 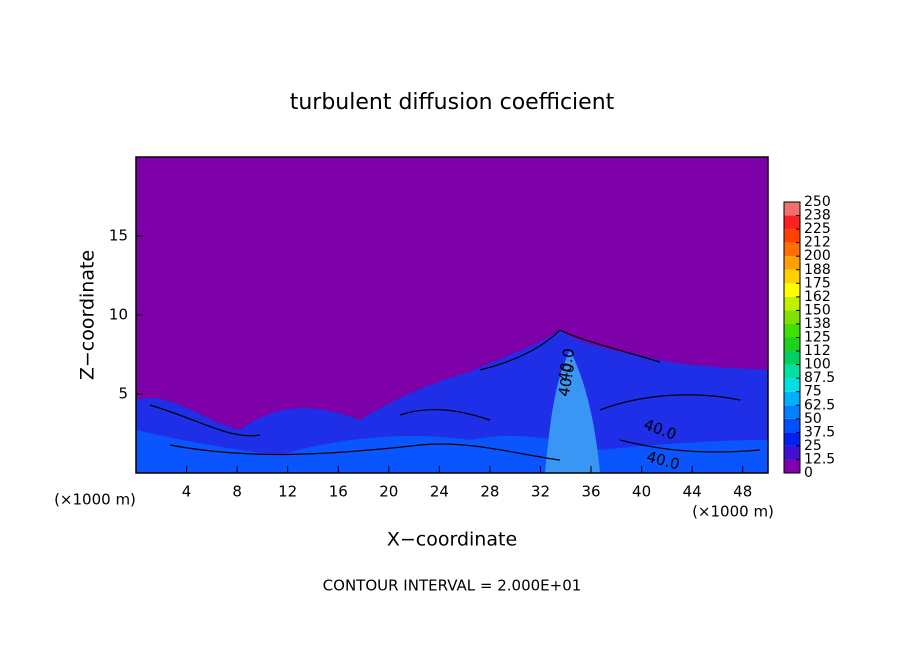 I want to click on x-tick-label: 20, so click(x=388, y=492).